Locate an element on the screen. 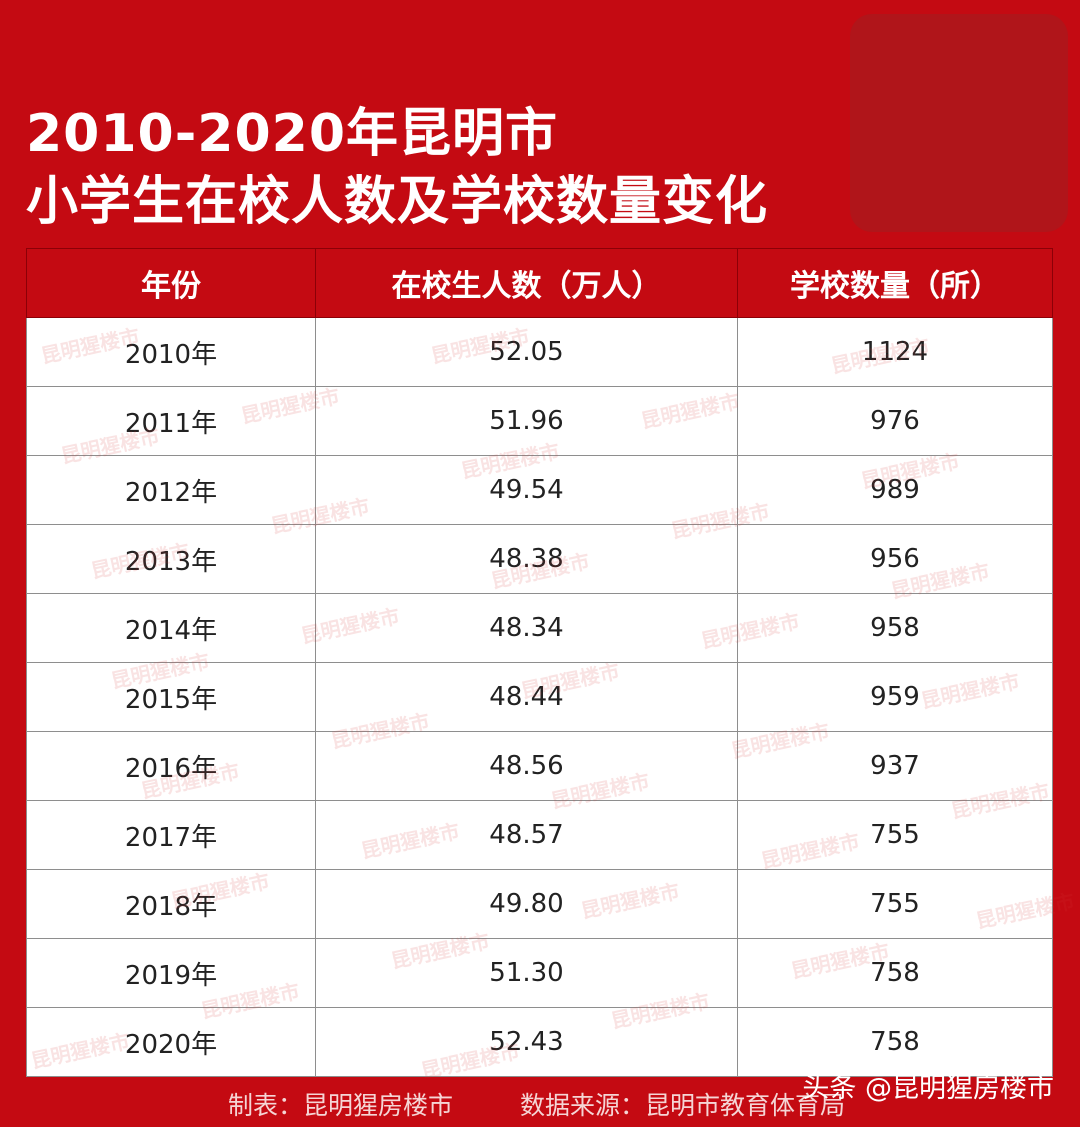  students-cell: 48.57 is located at coordinates (526, 835).